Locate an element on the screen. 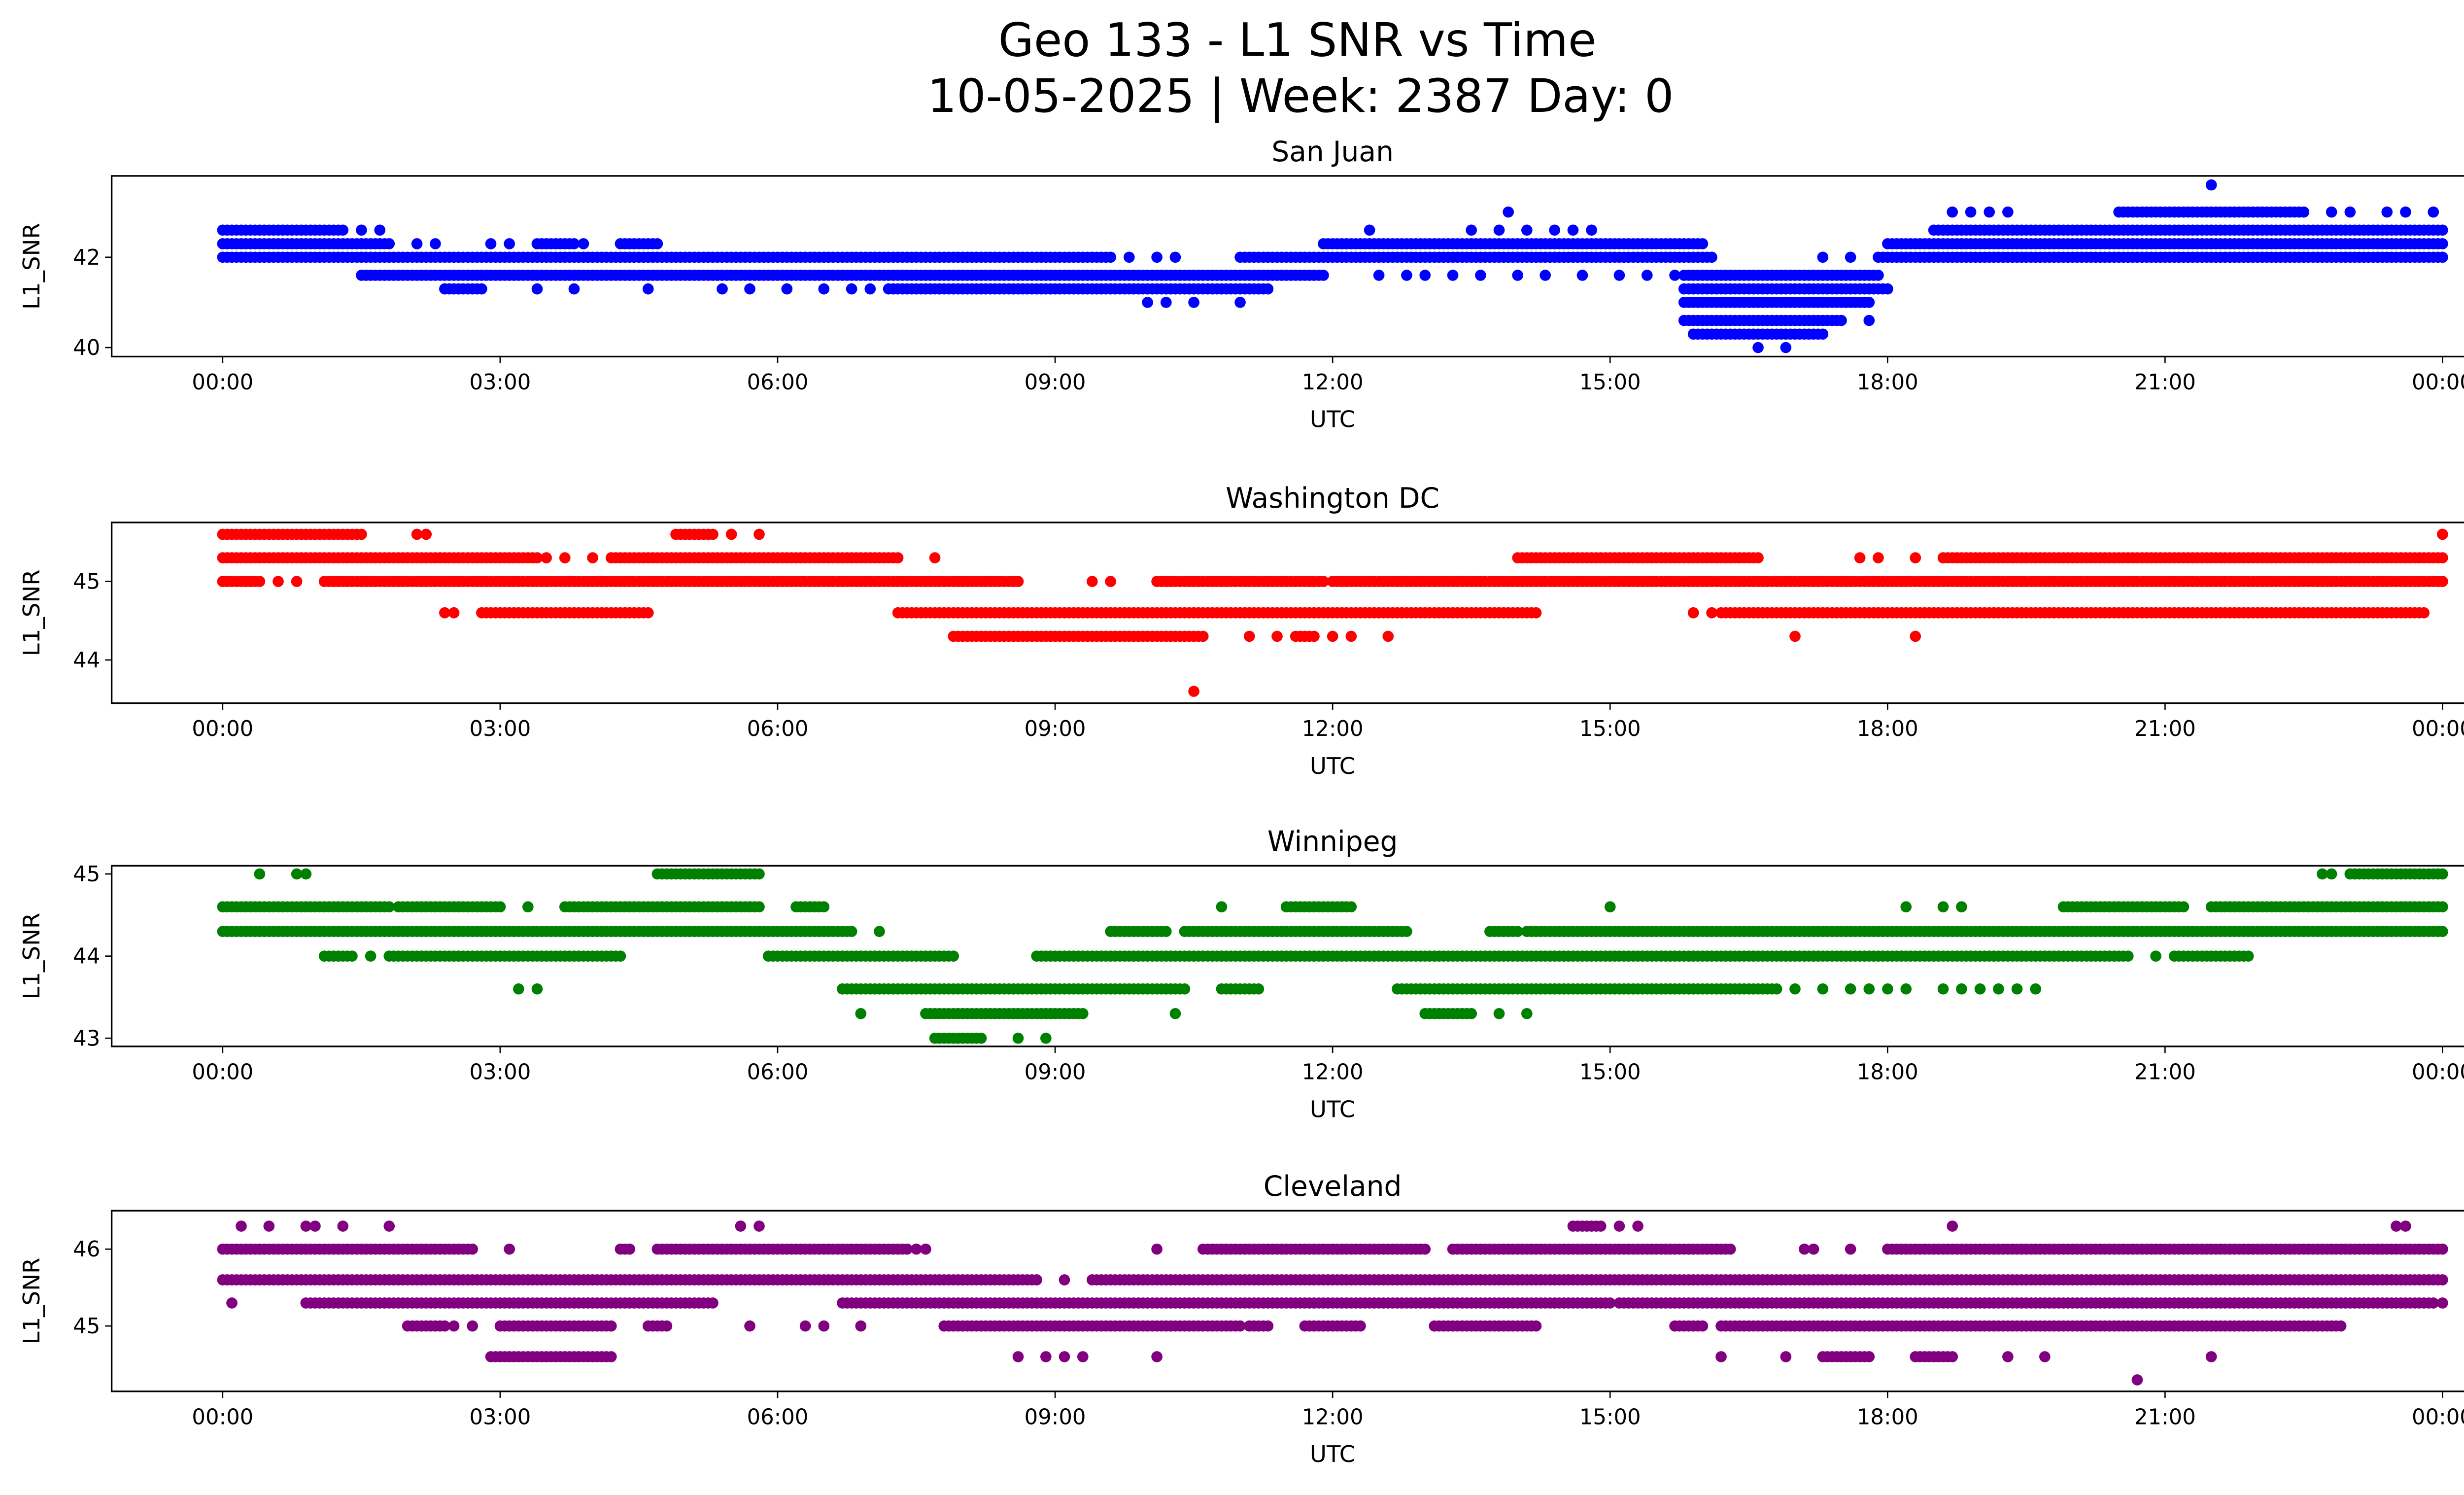 The width and height of the screenshot is (2464, 1495). subplot-title: San Juan is located at coordinates (1332, 152).